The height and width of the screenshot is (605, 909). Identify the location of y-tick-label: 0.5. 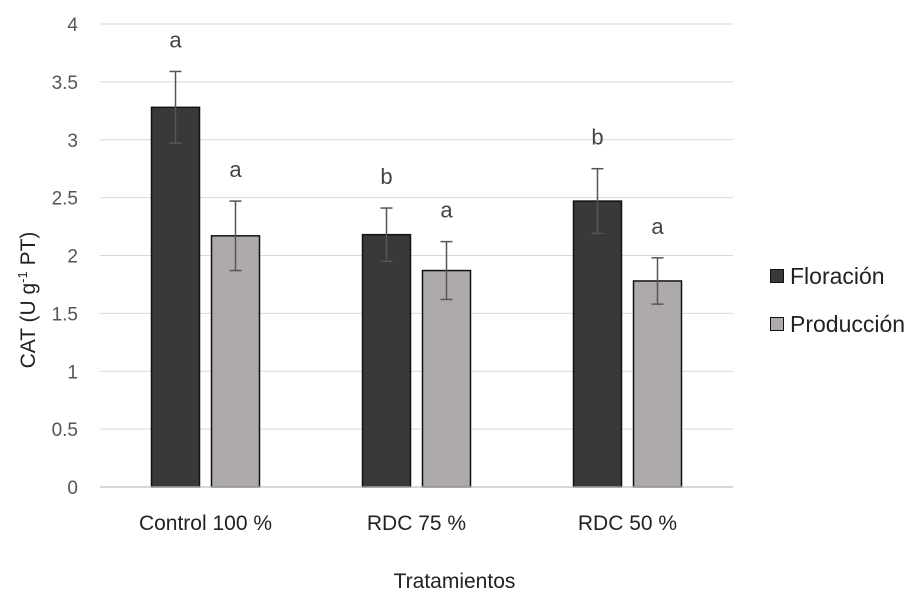
(65, 430).